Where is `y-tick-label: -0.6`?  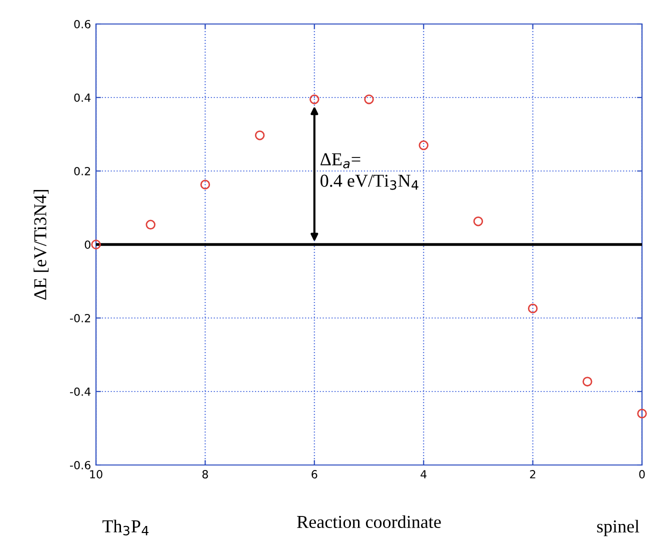
y-tick-label: -0.6 is located at coordinates (80, 465).